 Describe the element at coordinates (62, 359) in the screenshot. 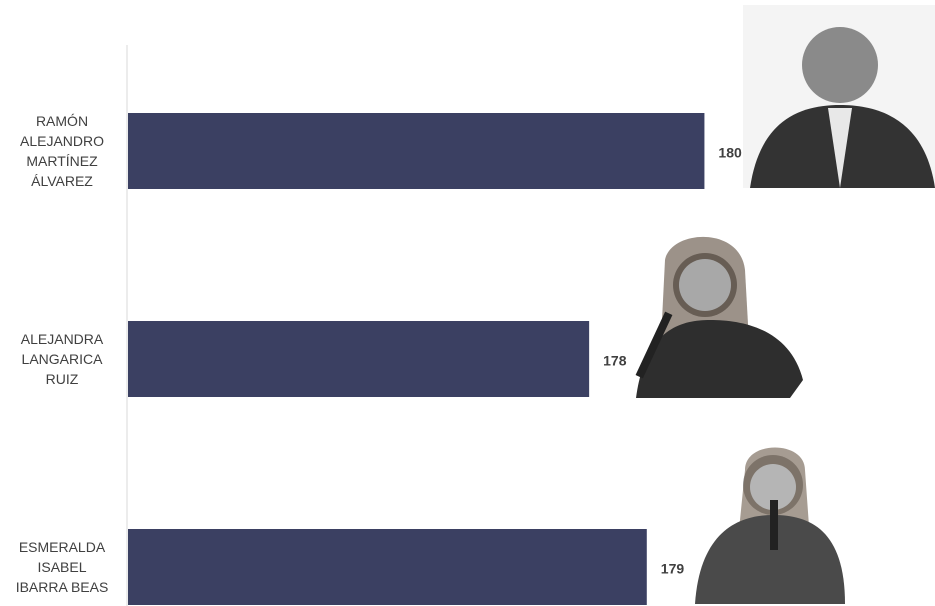

I see `category-label: ALEJANDRA LANGARICA RUIZ` at that location.